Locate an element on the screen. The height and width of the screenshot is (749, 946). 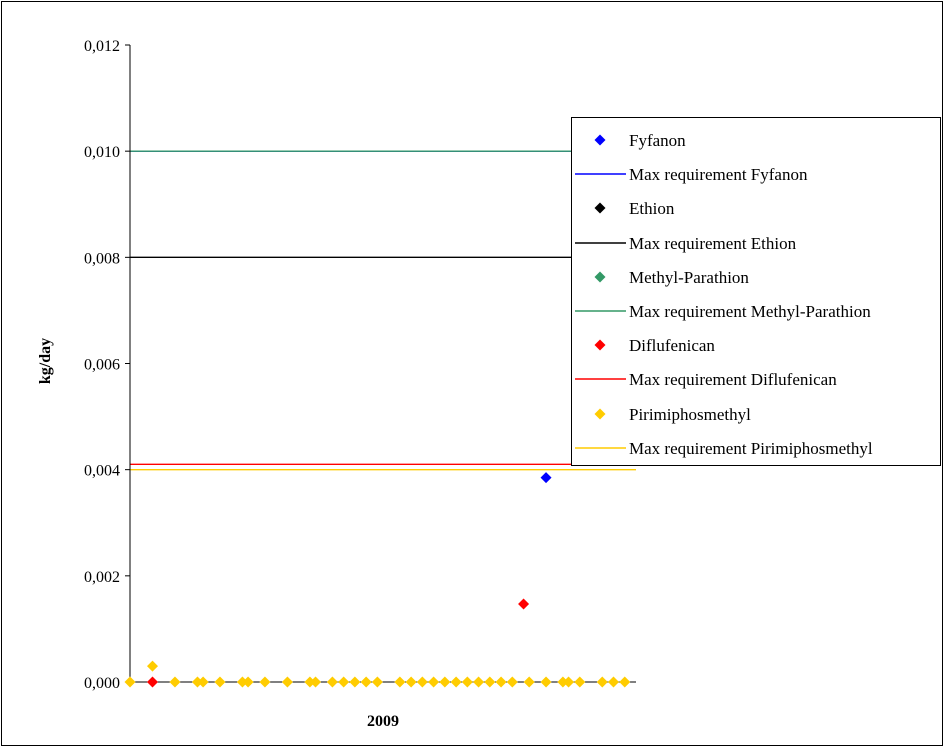
y-tick-label: 0,012 is located at coordinates (102, 46).